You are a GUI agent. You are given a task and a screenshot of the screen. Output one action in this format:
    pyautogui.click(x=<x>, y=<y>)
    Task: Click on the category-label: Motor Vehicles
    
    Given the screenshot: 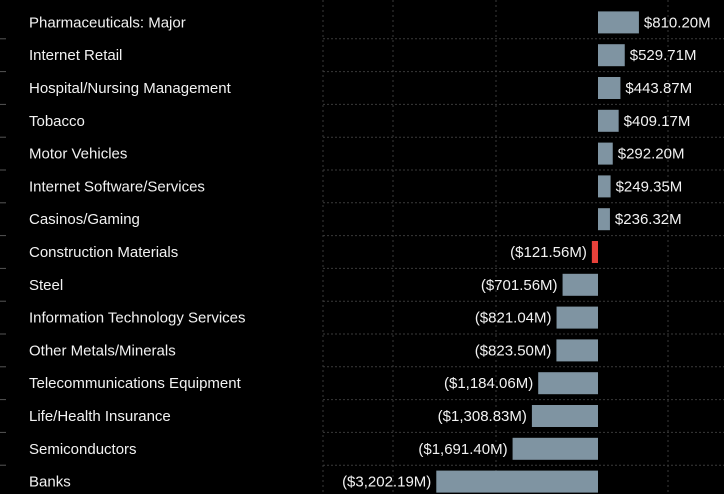 What is the action you would take?
    pyautogui.click(x=78, y=154)
    